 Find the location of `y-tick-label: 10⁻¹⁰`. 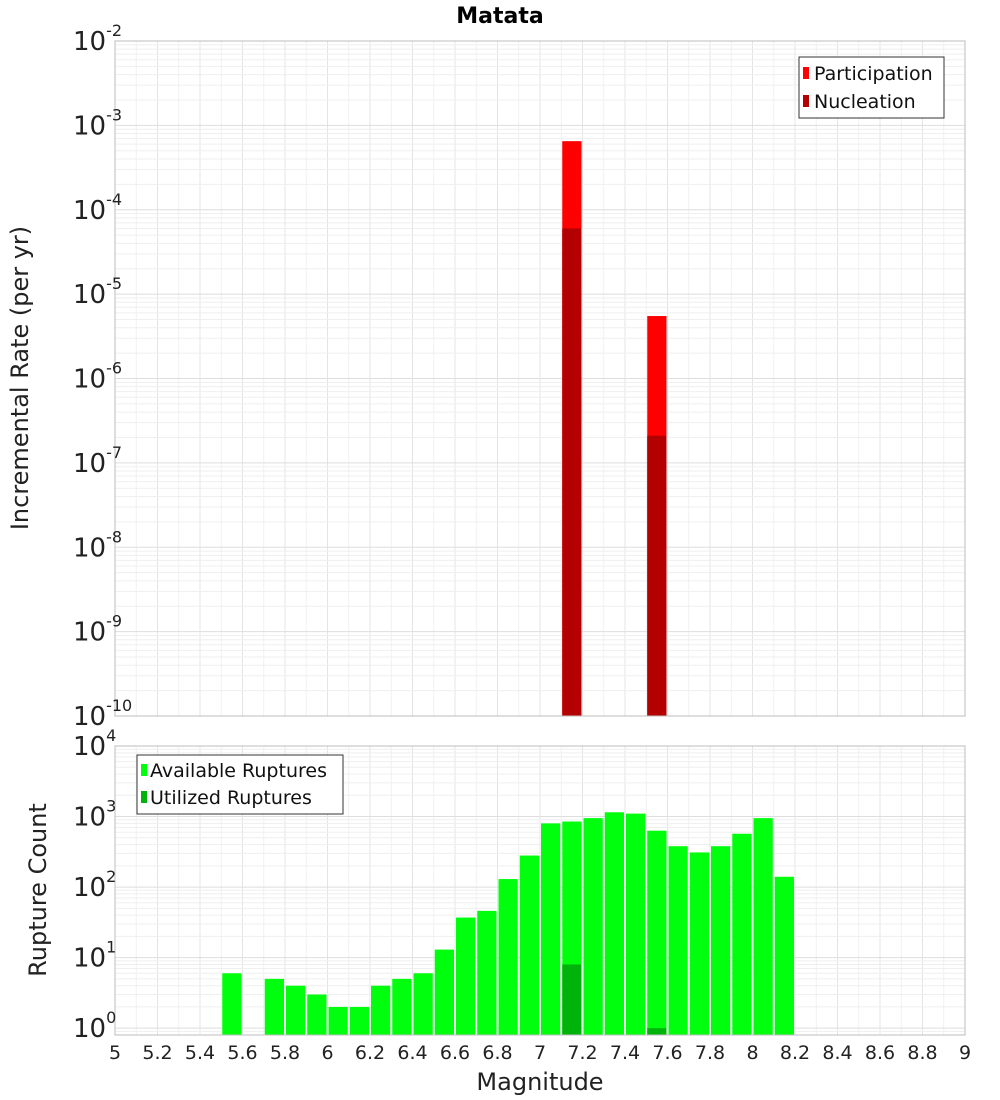

y-tick-label: 10⁻¹⁰ is located at coordinates (102, 714).